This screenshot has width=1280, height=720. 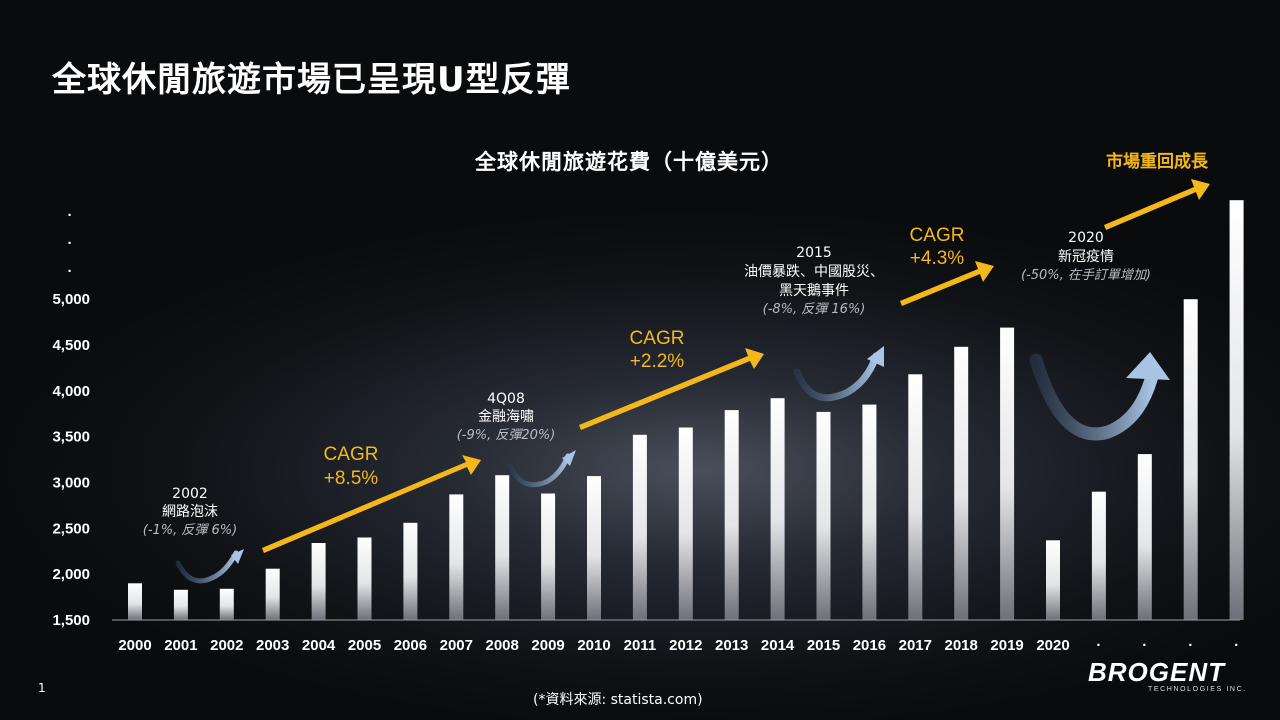 I want to click on cagr-label-2: CAGR, so click(x=657, y=338).